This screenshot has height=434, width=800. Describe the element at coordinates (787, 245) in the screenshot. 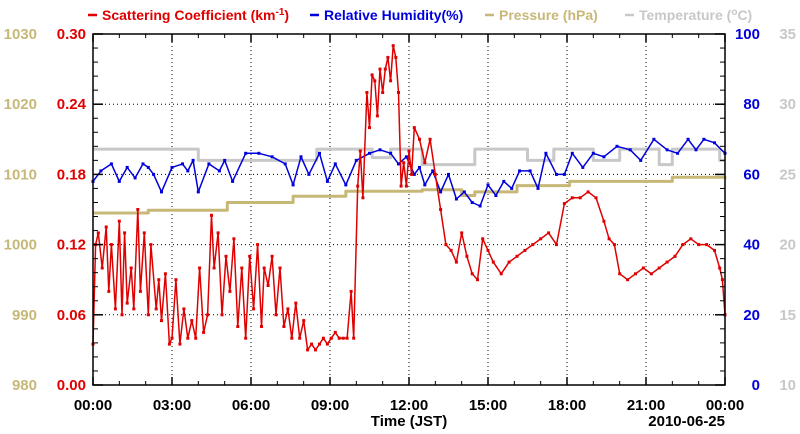

I see `temperature-axis-tick-label: 20` at that location.